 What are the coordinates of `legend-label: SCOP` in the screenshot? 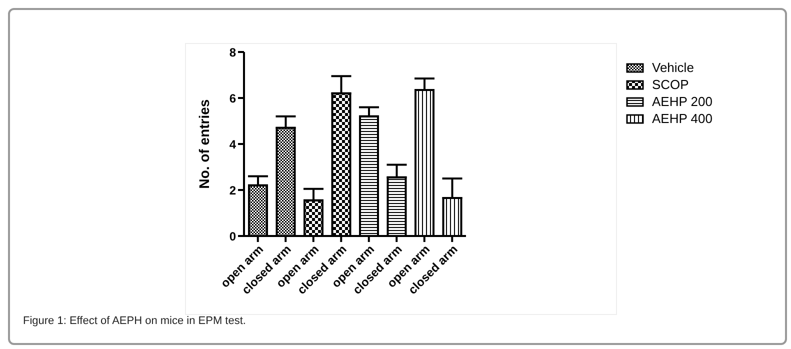 It's located at (670, 84).